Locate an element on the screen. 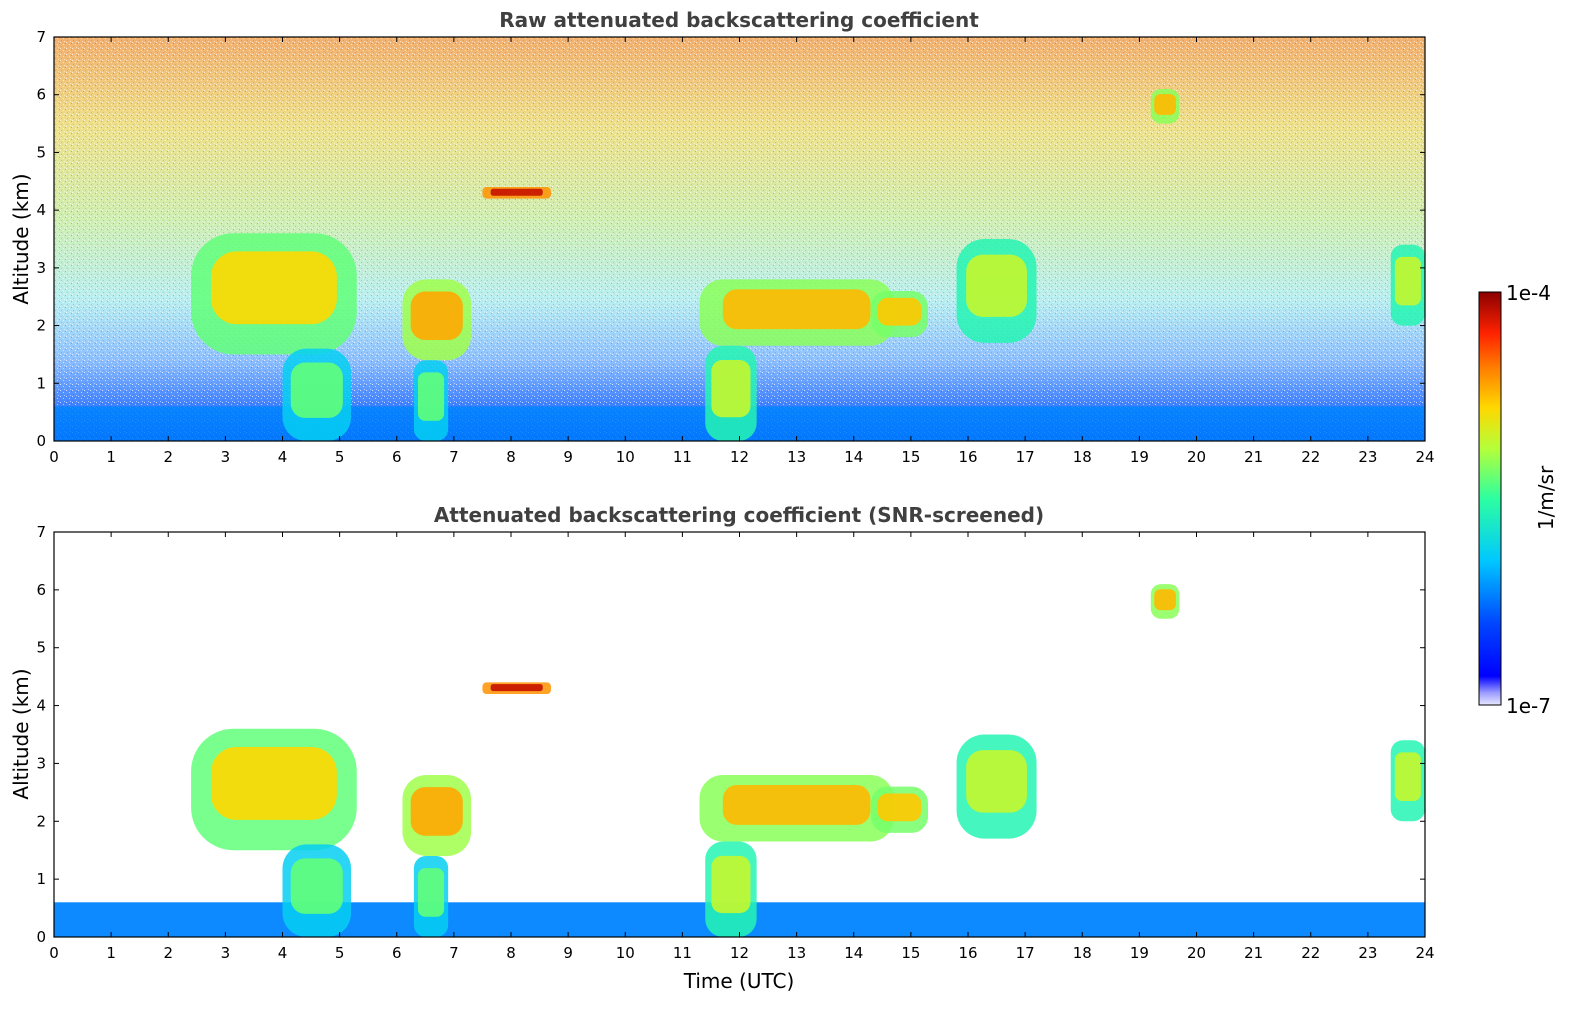  x-tick-label: 23 is located at coordinates (1367, 953).